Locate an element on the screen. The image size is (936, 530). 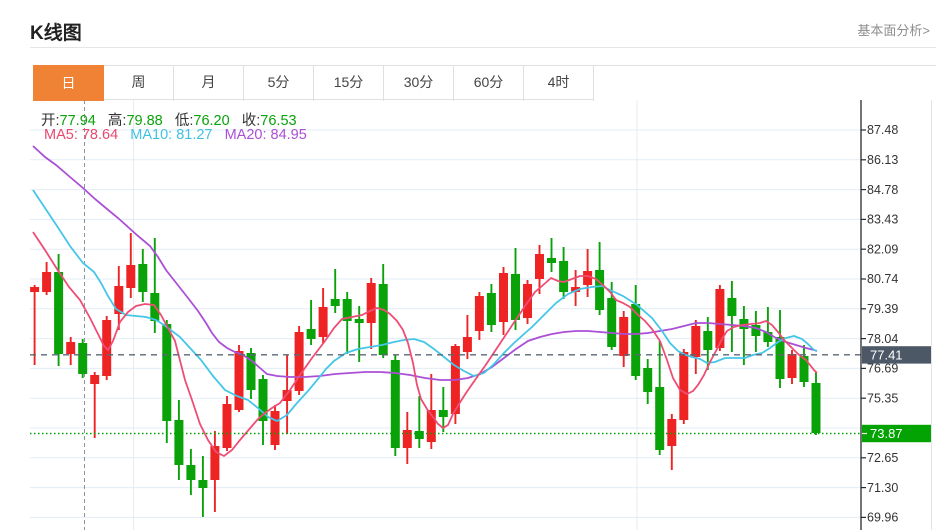
svg-text: 72.65 is located at coordinates (882, 458).